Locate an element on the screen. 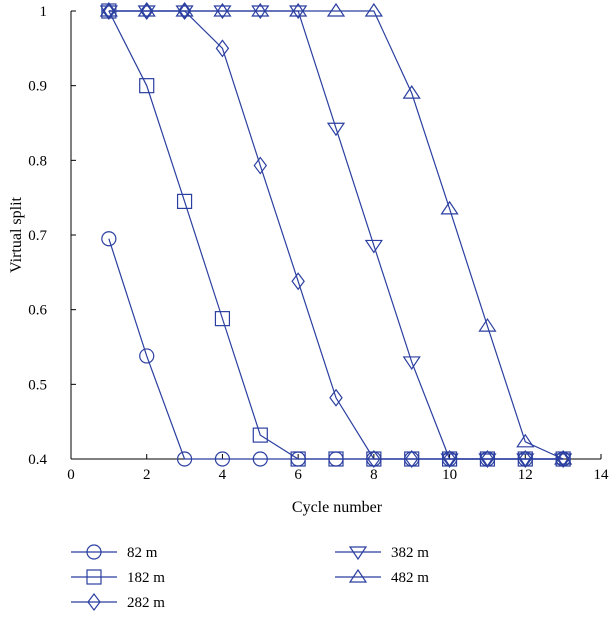 The height and width of the screenshot is (625, 610). x-tick-label: 14 is located at coordinates (602, 475).